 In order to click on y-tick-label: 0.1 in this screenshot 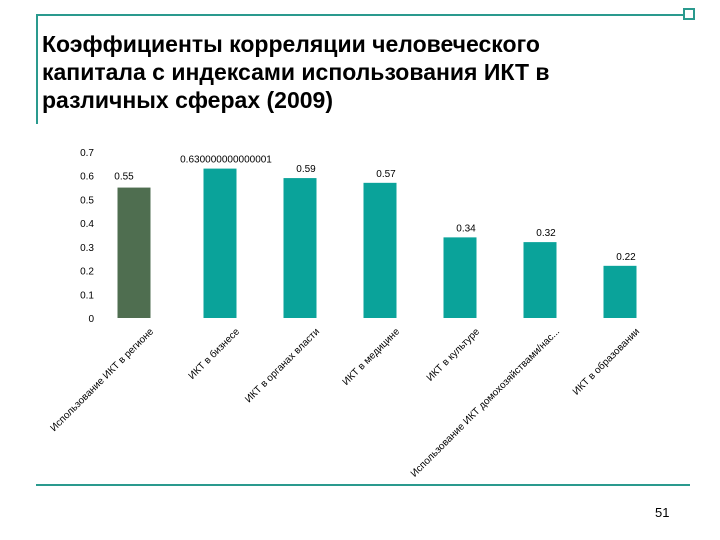, I will do `click(87, 295)`.